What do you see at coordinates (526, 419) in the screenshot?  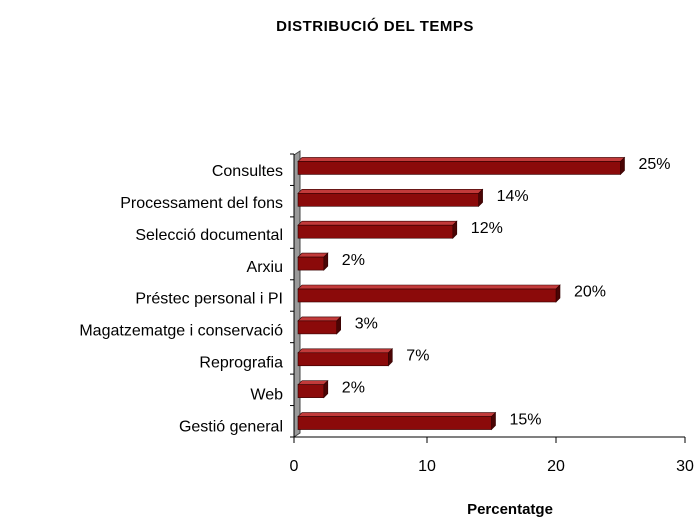 I see `data-label: 15%` at bounding box center [526, 419].